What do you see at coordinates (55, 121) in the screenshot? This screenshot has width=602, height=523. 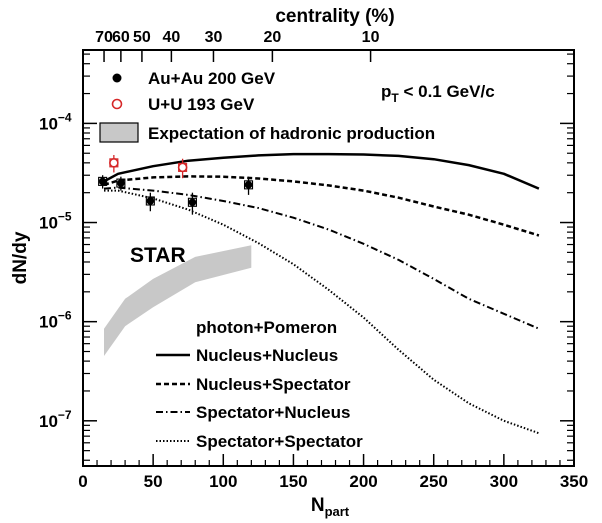 I see `y-tick-label: 10⁻⁴` at bounding box center [55, 121].